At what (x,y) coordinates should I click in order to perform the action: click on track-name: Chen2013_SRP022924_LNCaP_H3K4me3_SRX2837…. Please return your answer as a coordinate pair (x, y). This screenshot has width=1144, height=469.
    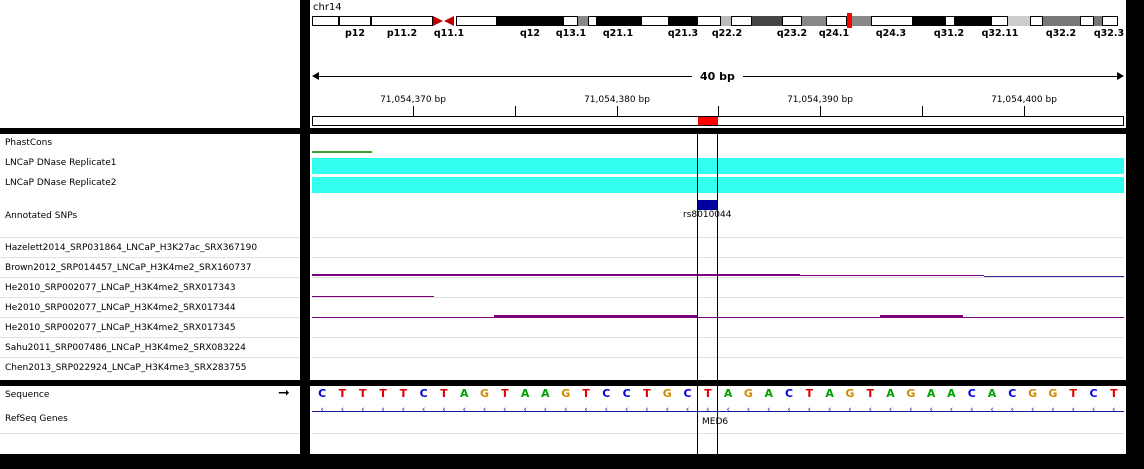
    Looking at the image, I should click on (126, 368).